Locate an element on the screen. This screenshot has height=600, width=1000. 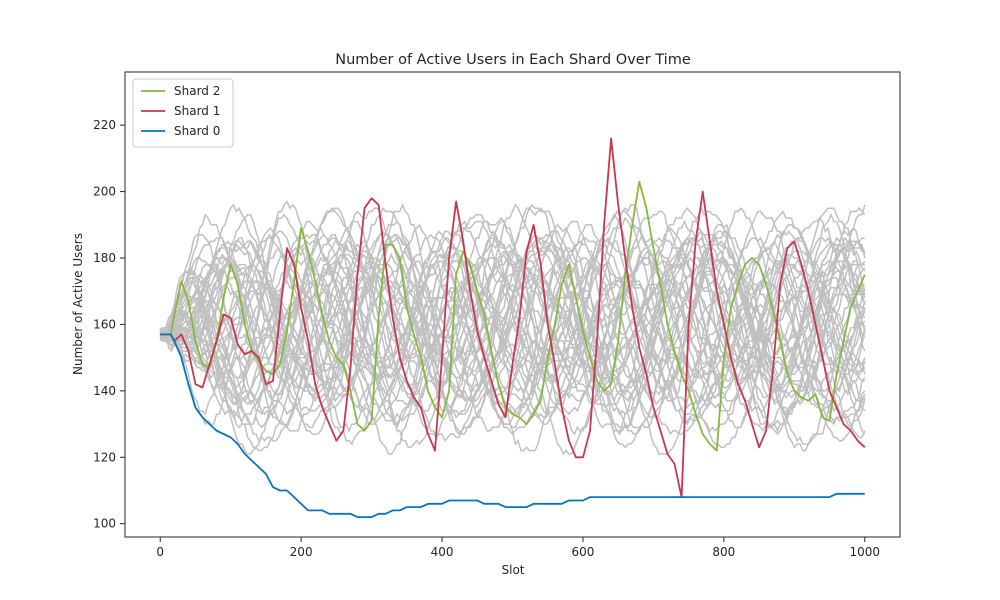
y-tick-label: 120 is located at coordinates (104, 457).